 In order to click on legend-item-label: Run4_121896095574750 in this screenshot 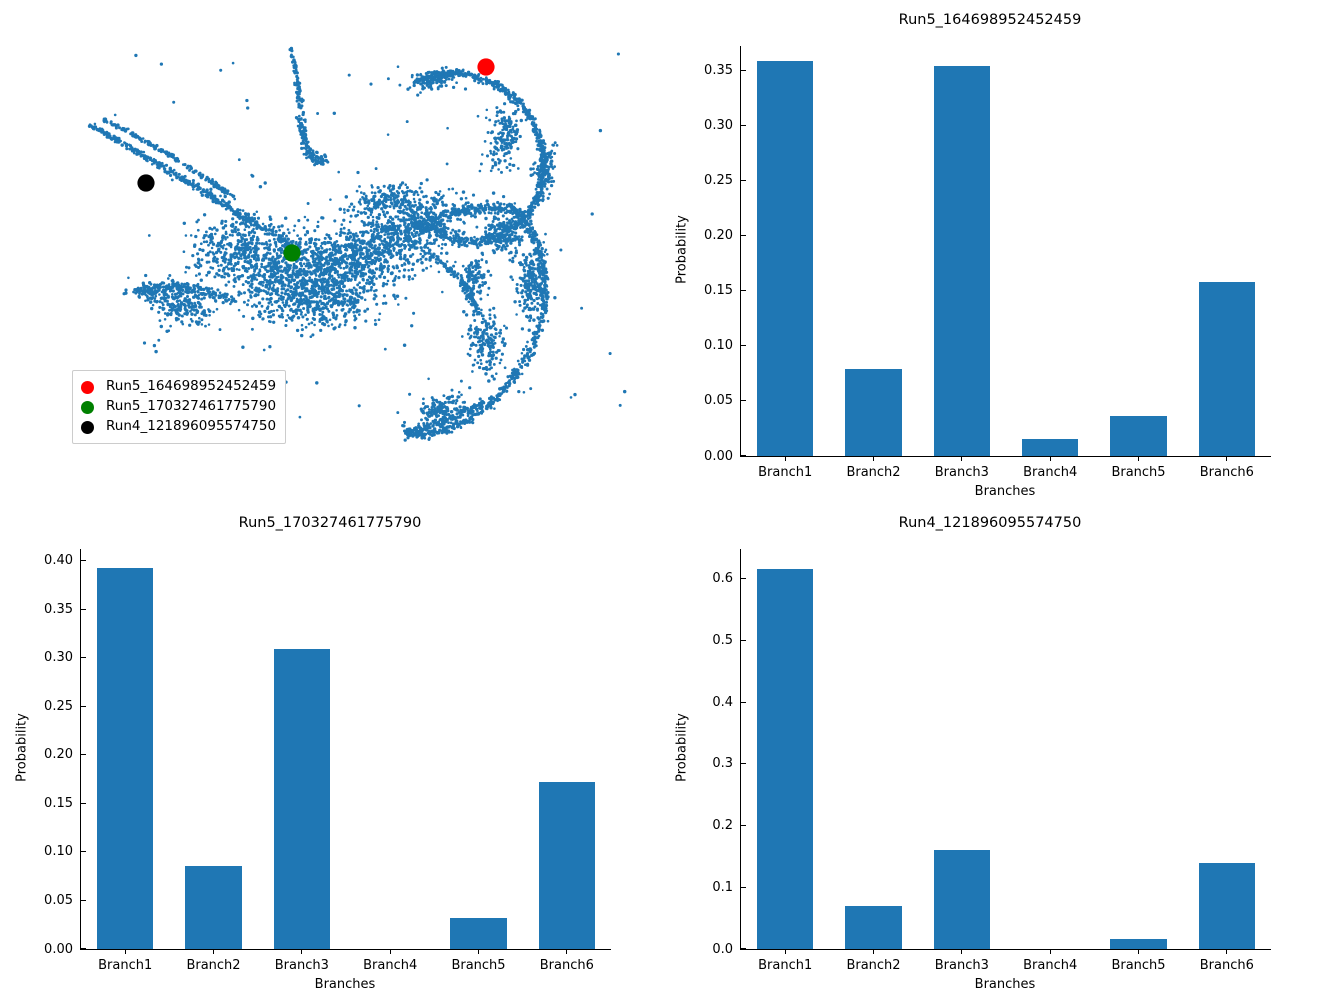, I will do `click(191, 426)`.